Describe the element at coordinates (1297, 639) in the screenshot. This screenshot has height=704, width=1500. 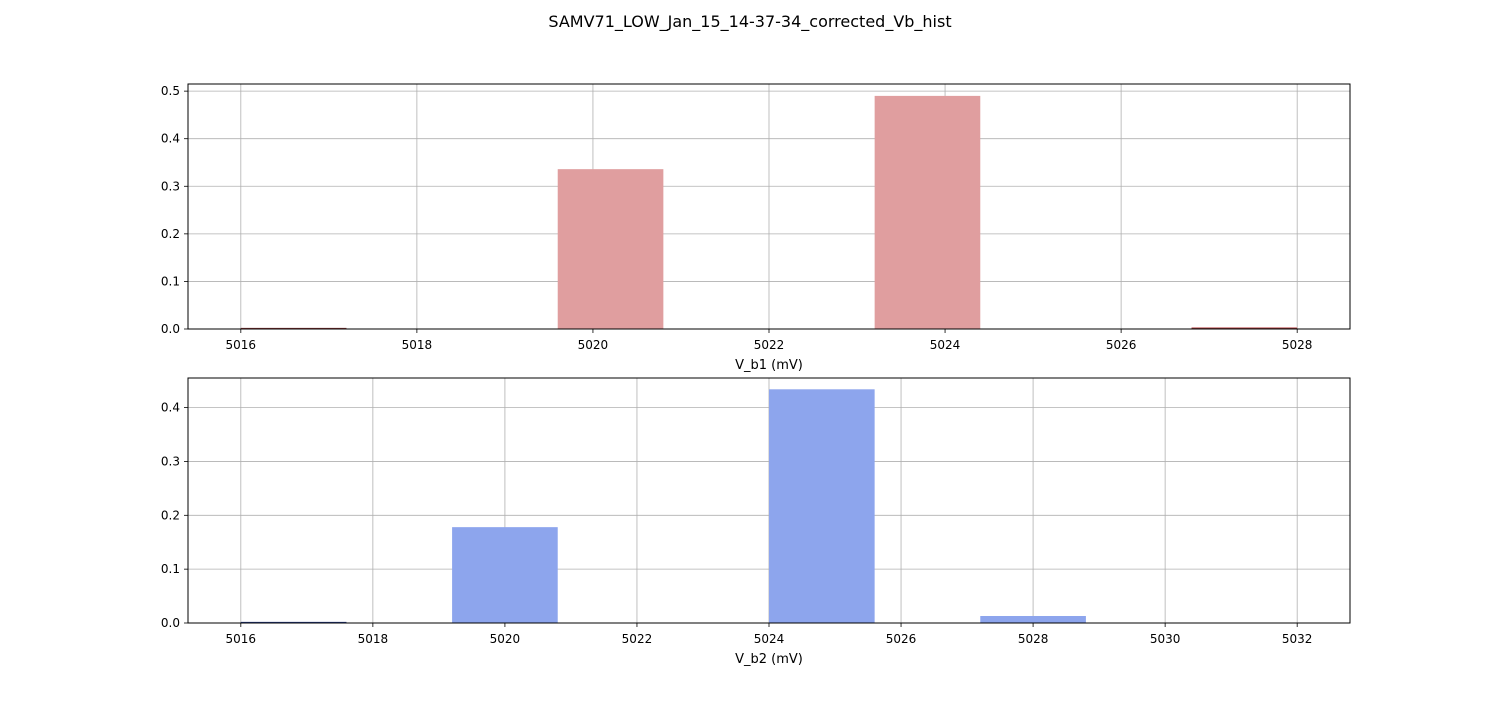
I see `x-tick-label: 5032` at that location.